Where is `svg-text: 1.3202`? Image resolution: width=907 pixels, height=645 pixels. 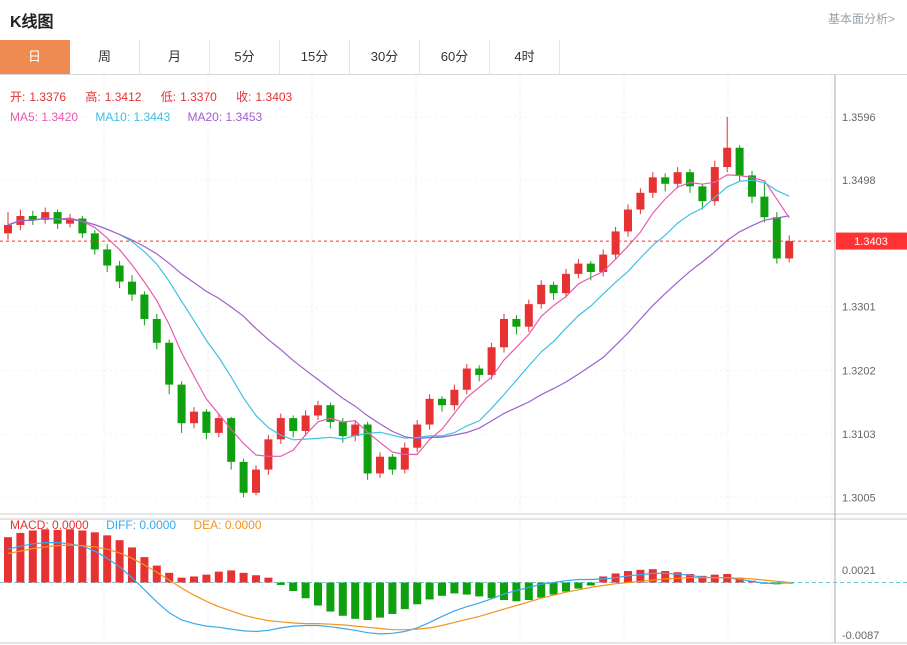 svg-text: 1.3202 is located at coordinates (859, 371).